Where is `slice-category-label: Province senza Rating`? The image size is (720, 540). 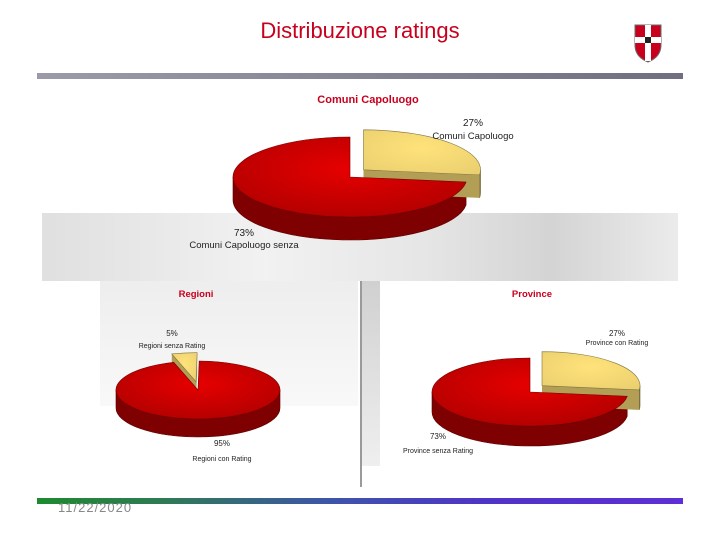
slice-category-label: Province senza Rating is located at coordinates (438, 451).